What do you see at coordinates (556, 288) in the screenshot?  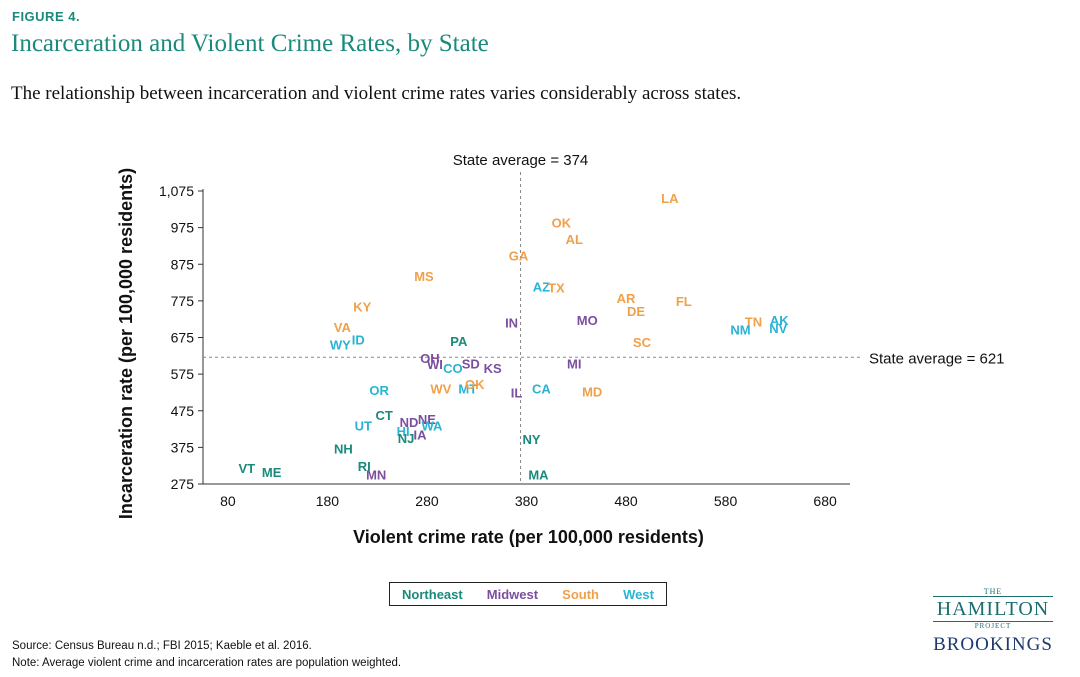 I see `point-tx: TX` at bounding box center [556, 288].